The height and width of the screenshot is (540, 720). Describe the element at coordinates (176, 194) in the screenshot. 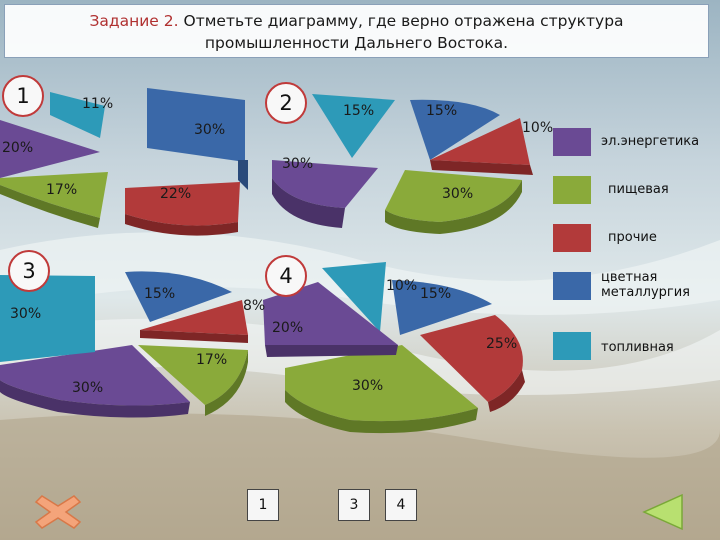

I see `pct-label: 22%` at that location.